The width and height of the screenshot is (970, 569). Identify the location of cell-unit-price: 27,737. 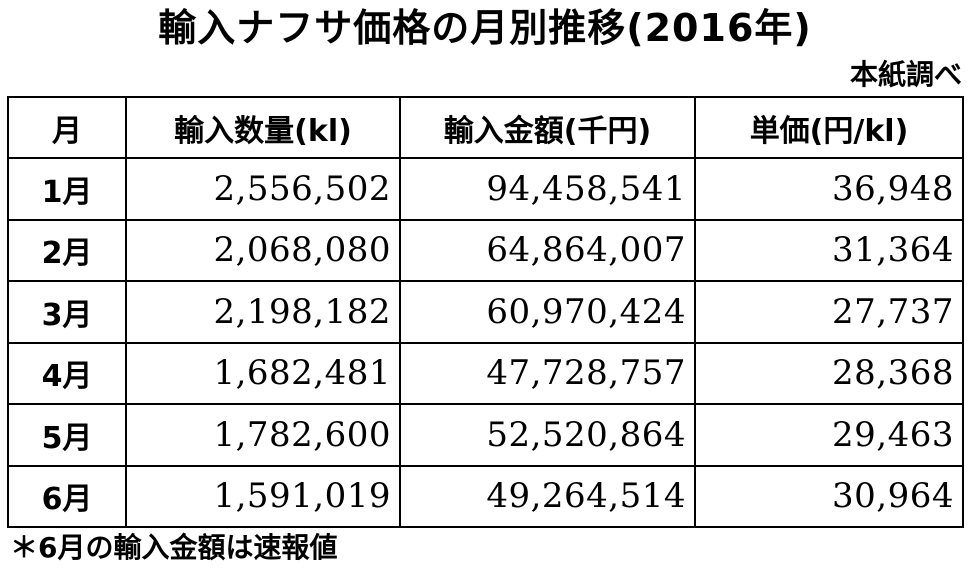
(829, 312).